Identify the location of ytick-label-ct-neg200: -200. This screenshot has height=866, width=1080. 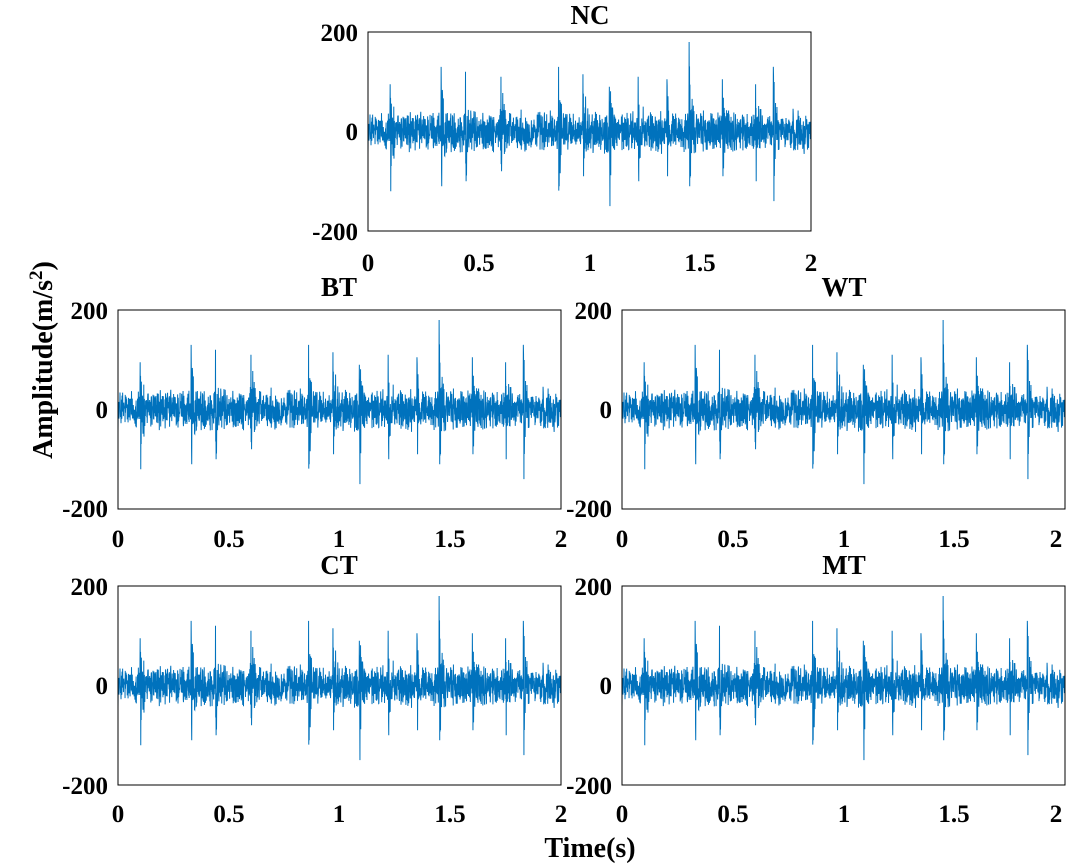
(85, 786).